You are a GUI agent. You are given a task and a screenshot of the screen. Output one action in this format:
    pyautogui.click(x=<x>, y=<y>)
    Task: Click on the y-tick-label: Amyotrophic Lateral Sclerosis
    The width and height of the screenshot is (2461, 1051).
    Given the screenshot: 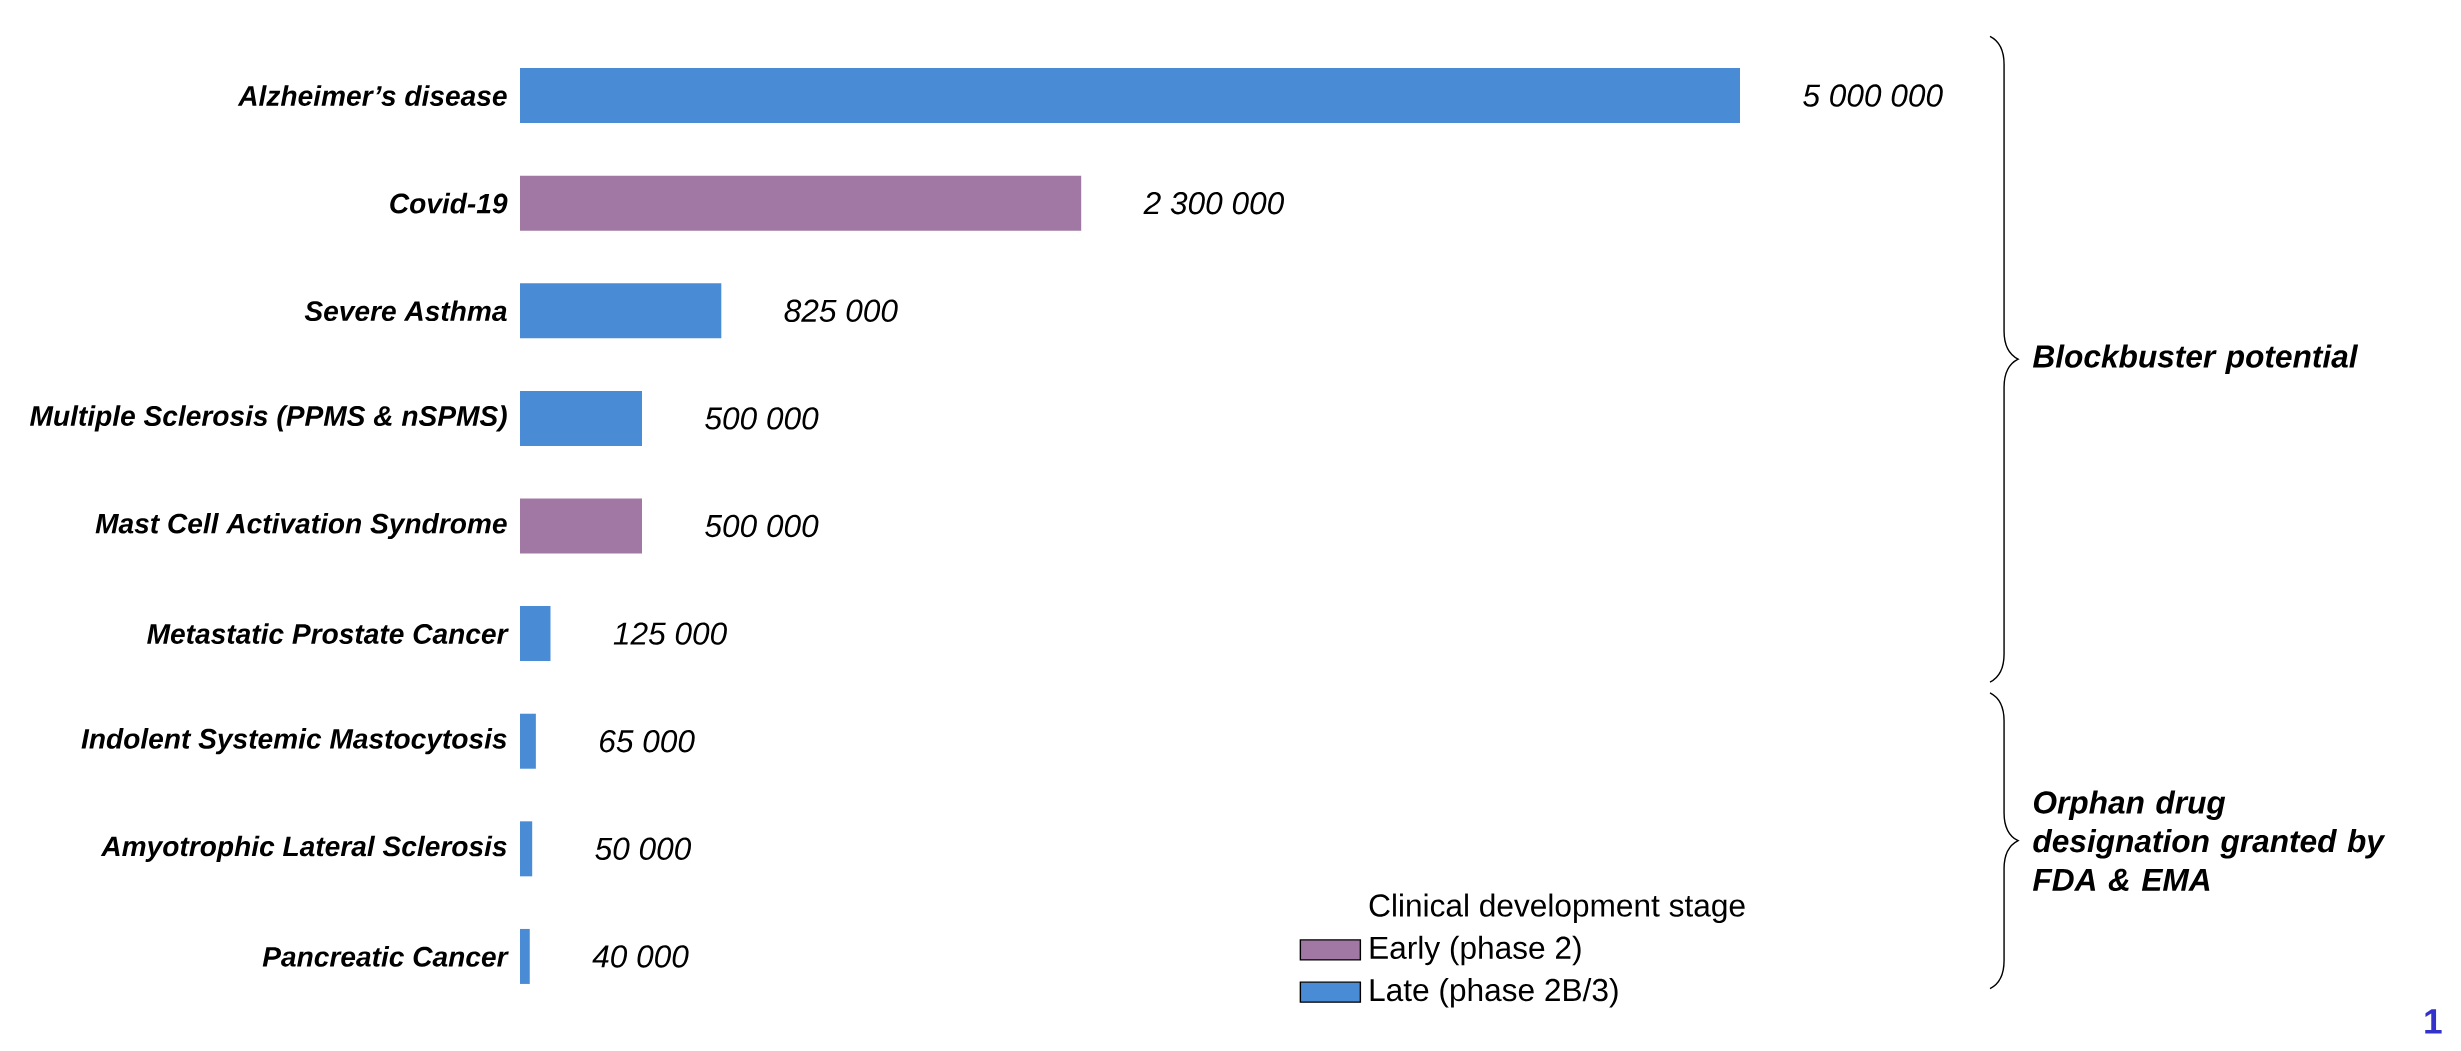 What is the action you would take?
    pyautogui.click(x=303, y=848)
    